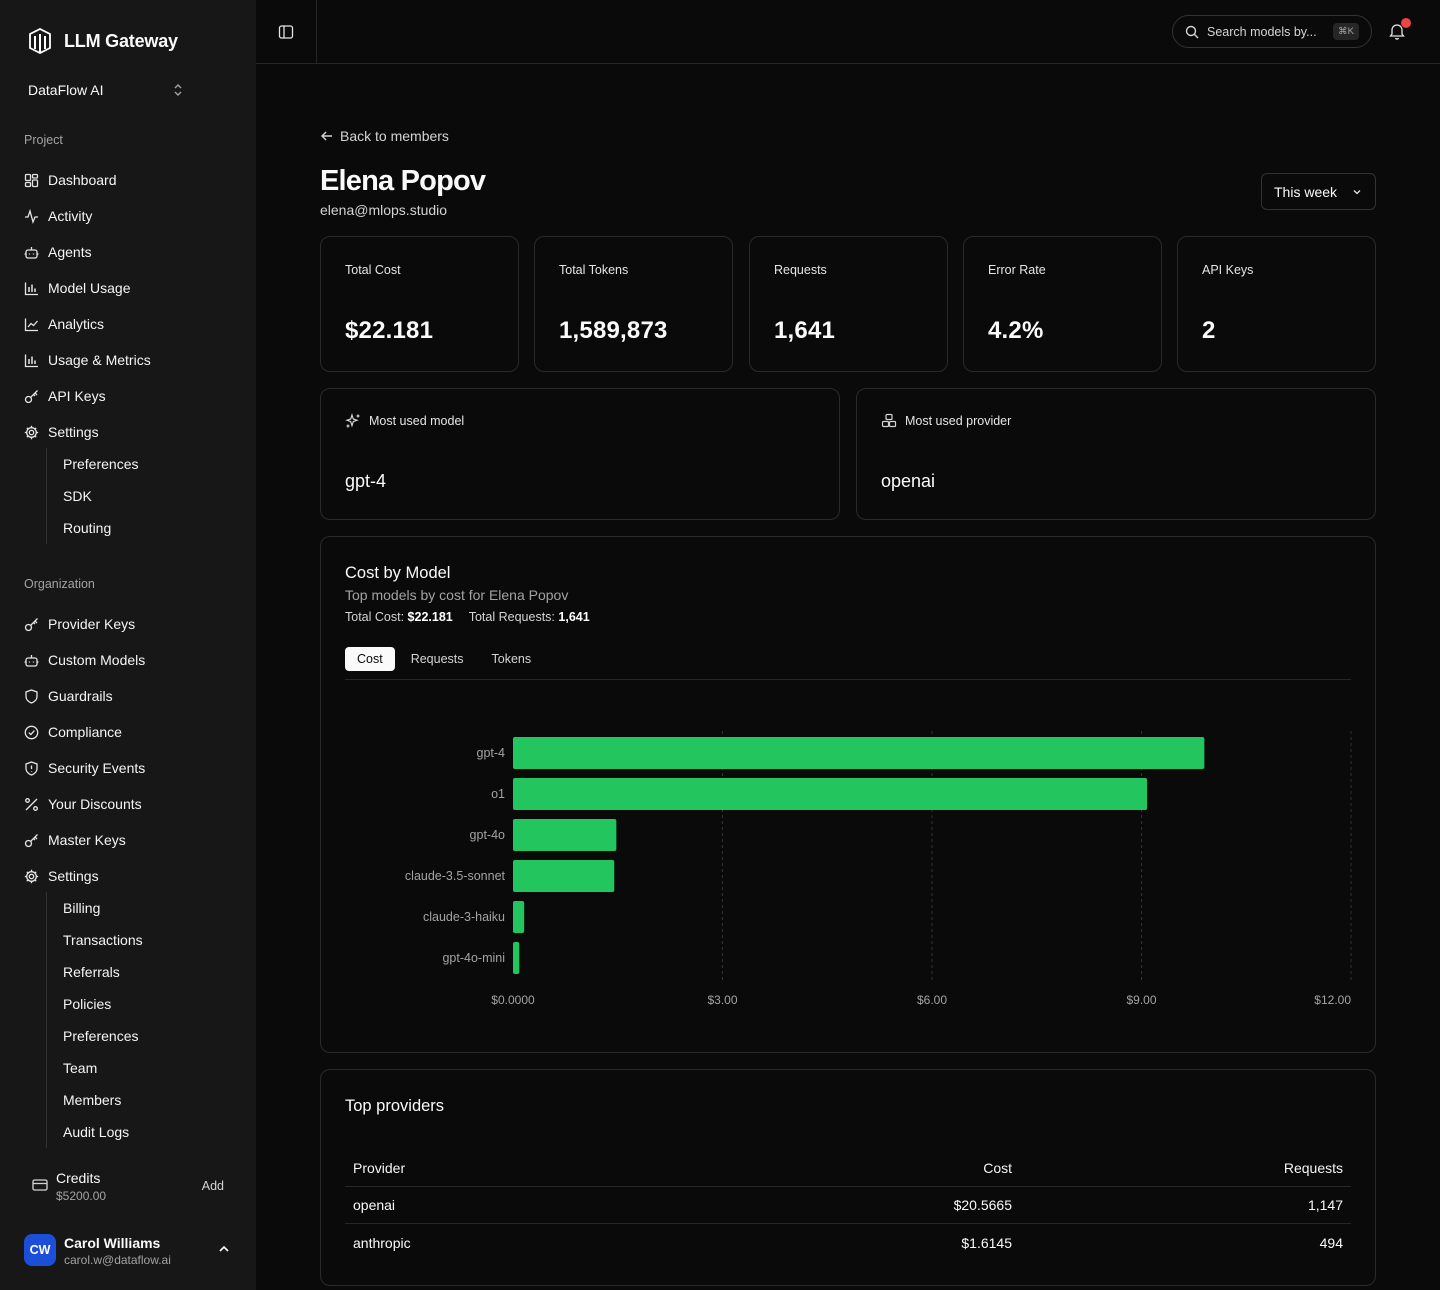 The height and width of the screenshot is (1290, 1440). I want to click on table-row: anthropic $1.6145 494, so click(848, 1242).